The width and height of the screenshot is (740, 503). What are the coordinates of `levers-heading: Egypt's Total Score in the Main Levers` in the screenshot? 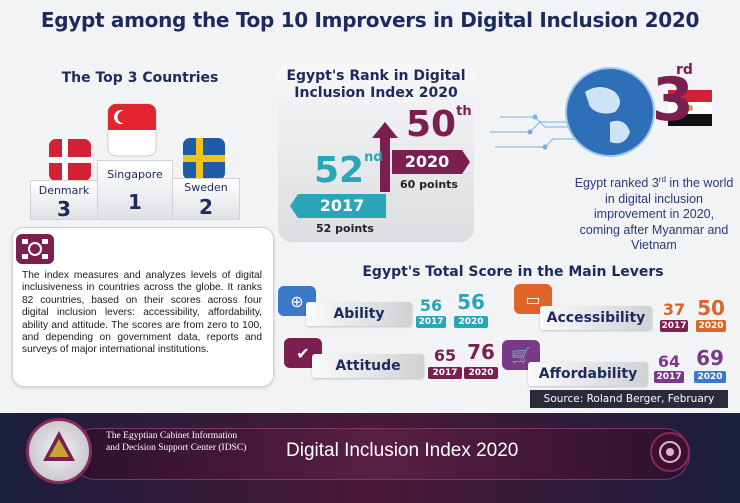 It's located at (513, 272).